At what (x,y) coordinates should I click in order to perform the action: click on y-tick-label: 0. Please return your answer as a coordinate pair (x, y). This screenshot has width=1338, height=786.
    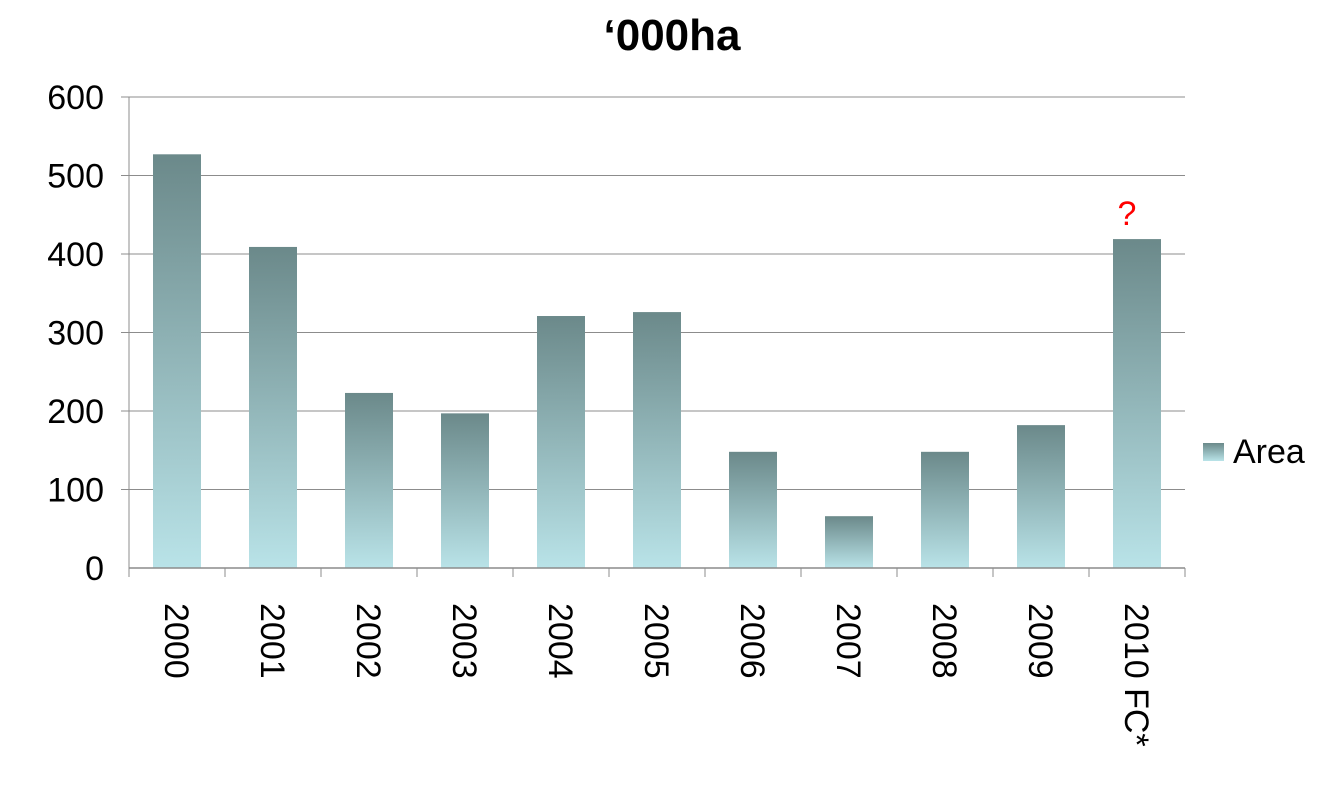
    Looking at the image, I should click on (94, 569).